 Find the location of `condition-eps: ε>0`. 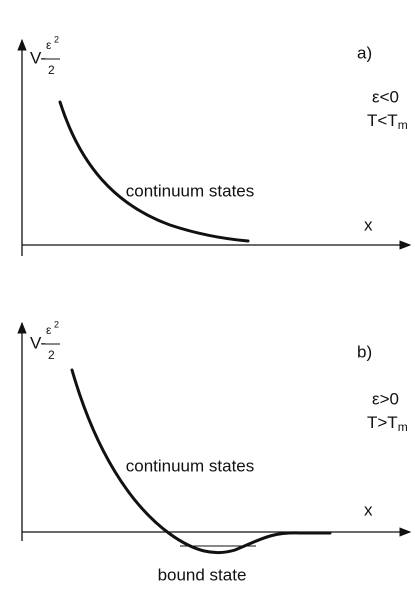

condition-eps: ε>0 is located at coordinates (385, 398).